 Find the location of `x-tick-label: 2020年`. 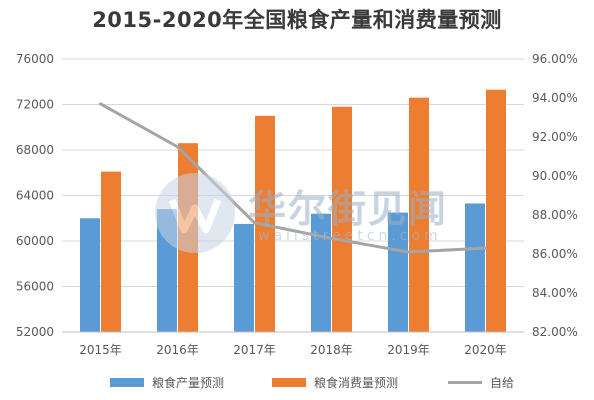

x-tick-label: 2020年 is located at coordinates (485, 350).